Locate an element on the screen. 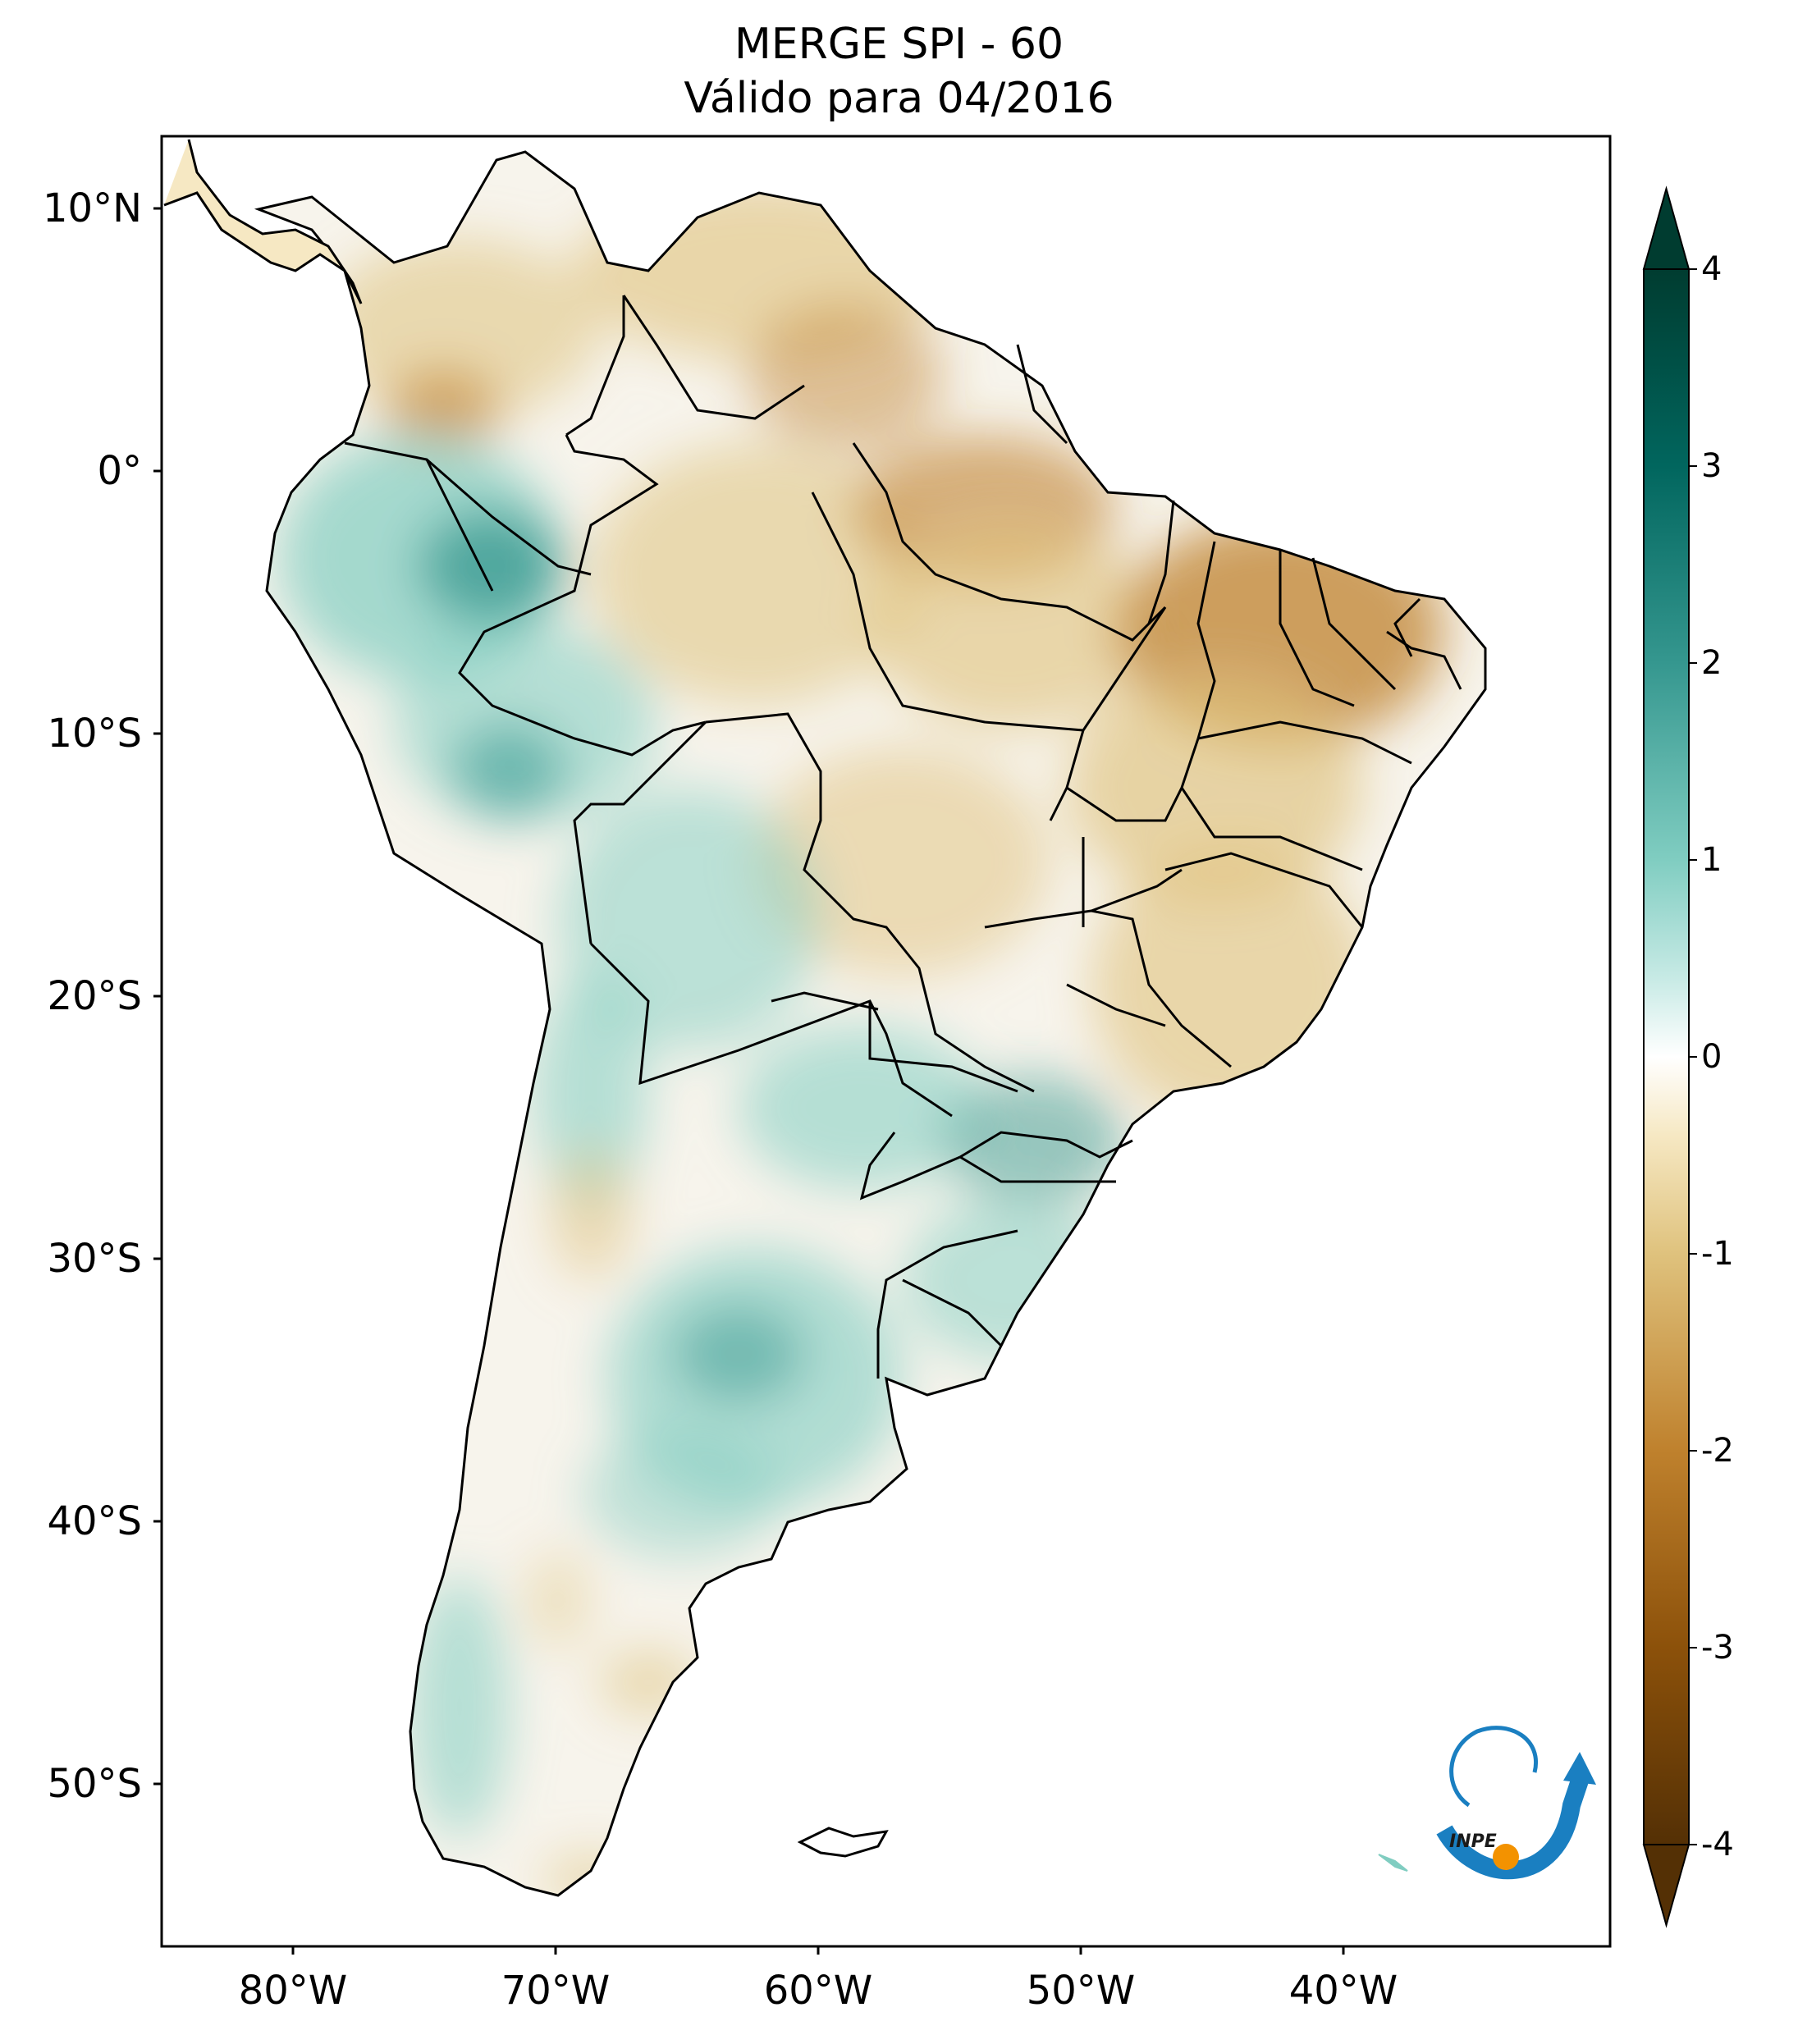 The height and width of the screenshot is (2044, 1798). colorbar-tick-label: 3 is located at coordinates (1712, 466).